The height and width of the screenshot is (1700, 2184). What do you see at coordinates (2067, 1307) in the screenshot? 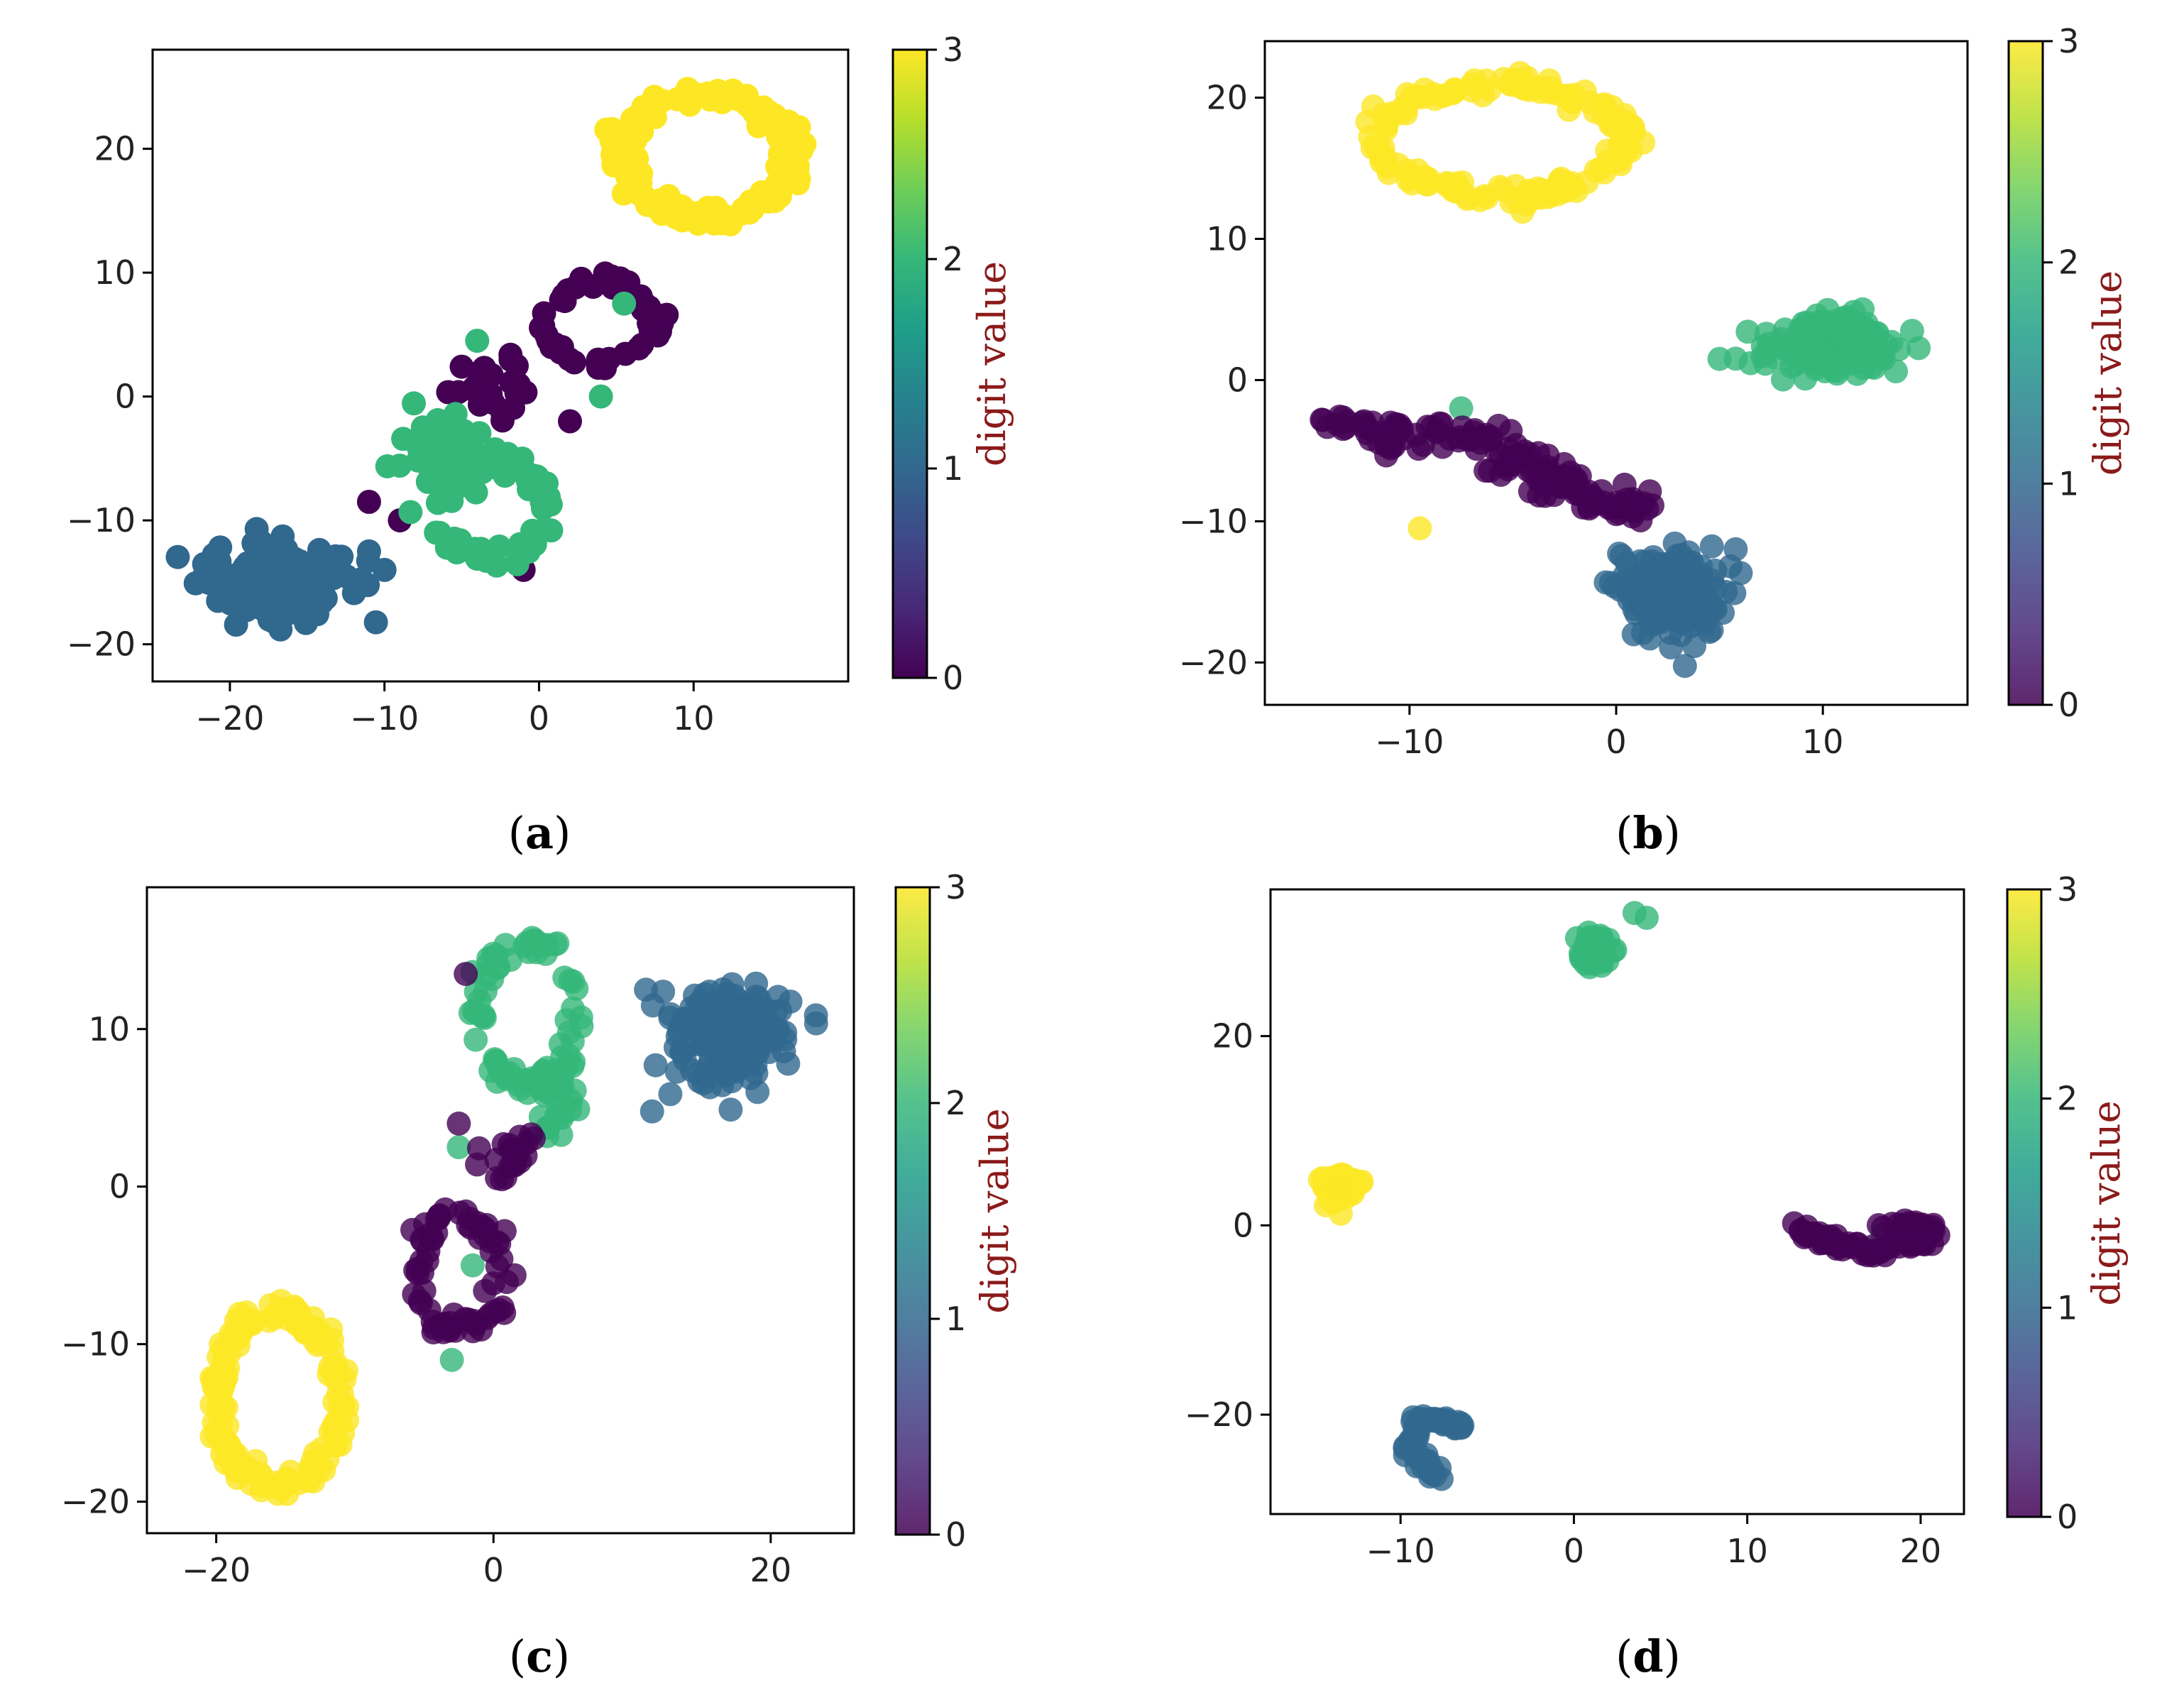
I see `colorbar-tick-label: 1` at bounding box center [2067, 1307].